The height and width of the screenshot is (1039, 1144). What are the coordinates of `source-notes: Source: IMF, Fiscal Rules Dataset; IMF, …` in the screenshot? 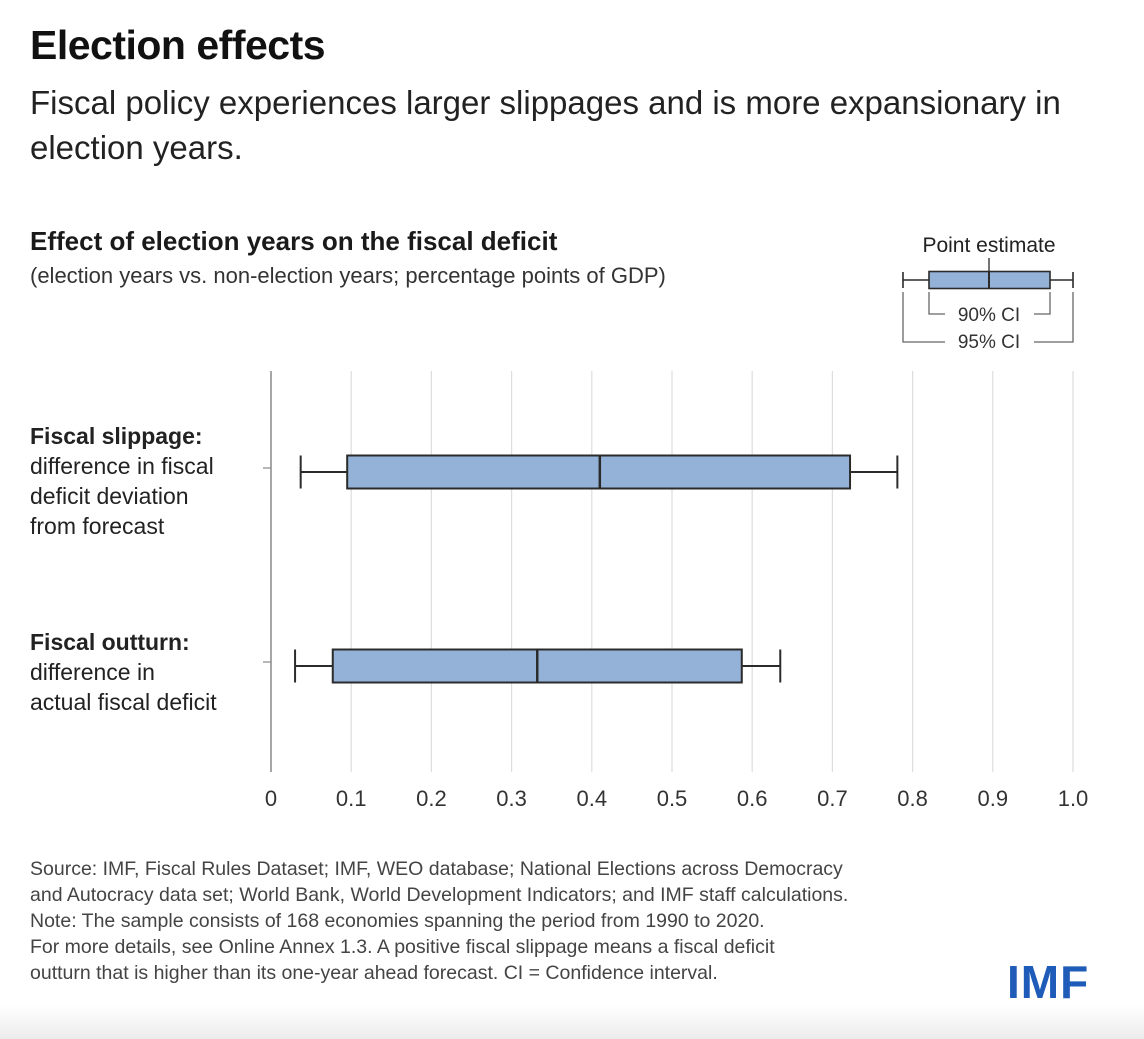 It's located at (439, 921).